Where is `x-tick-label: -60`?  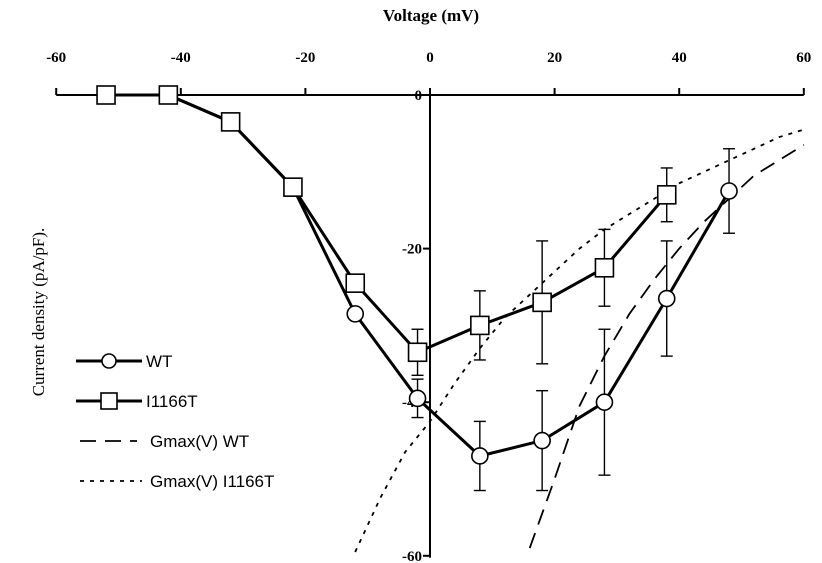 x-tick-label: -60 is located at coordinates (56, 58).